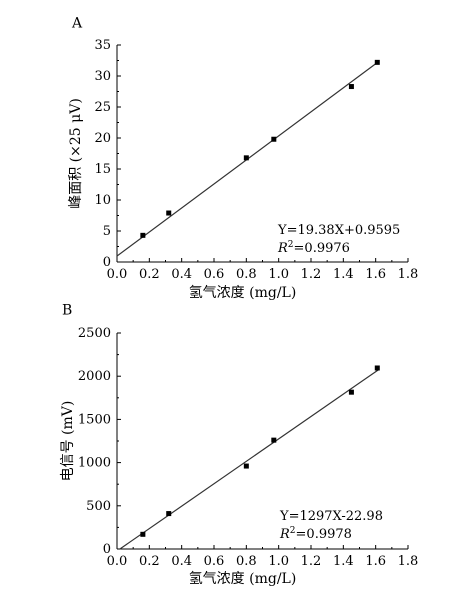 This screenshot has height=598, width=455. What do you see at coordinates (94, 463) in the screenshot?
I see `y-tick-label: 1000` at bounding box center [94, 463].